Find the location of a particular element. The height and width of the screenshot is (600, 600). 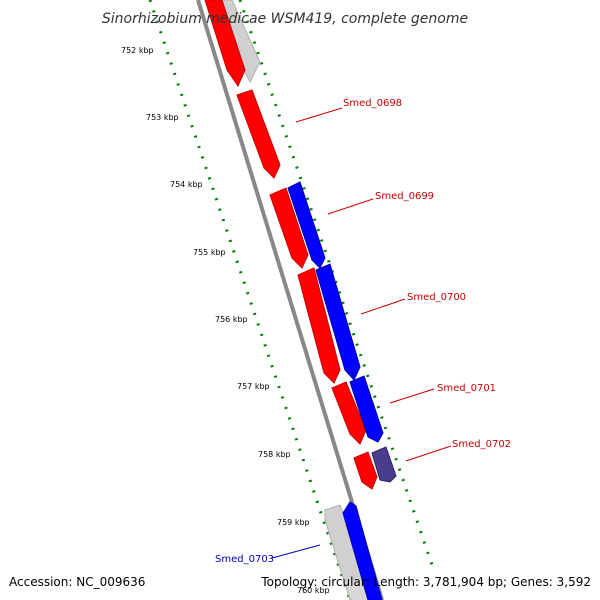

tick-label: 757 kbp is located at coordinates (253, 386).